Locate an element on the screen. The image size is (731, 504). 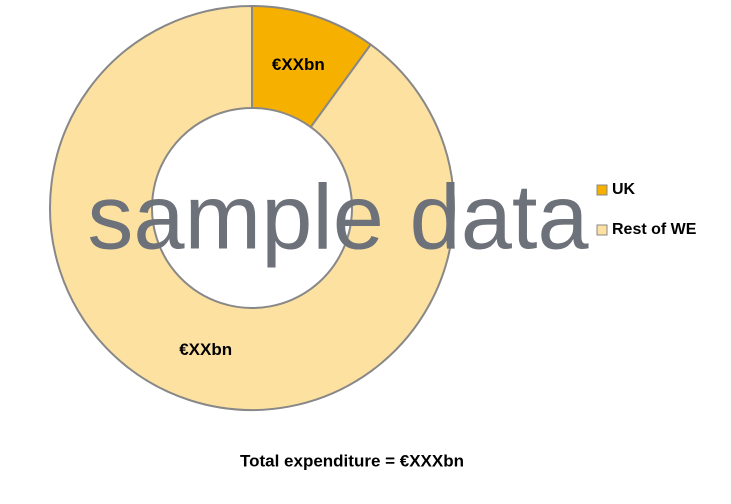
watermark: sample data is located at coordinates (338, 217).